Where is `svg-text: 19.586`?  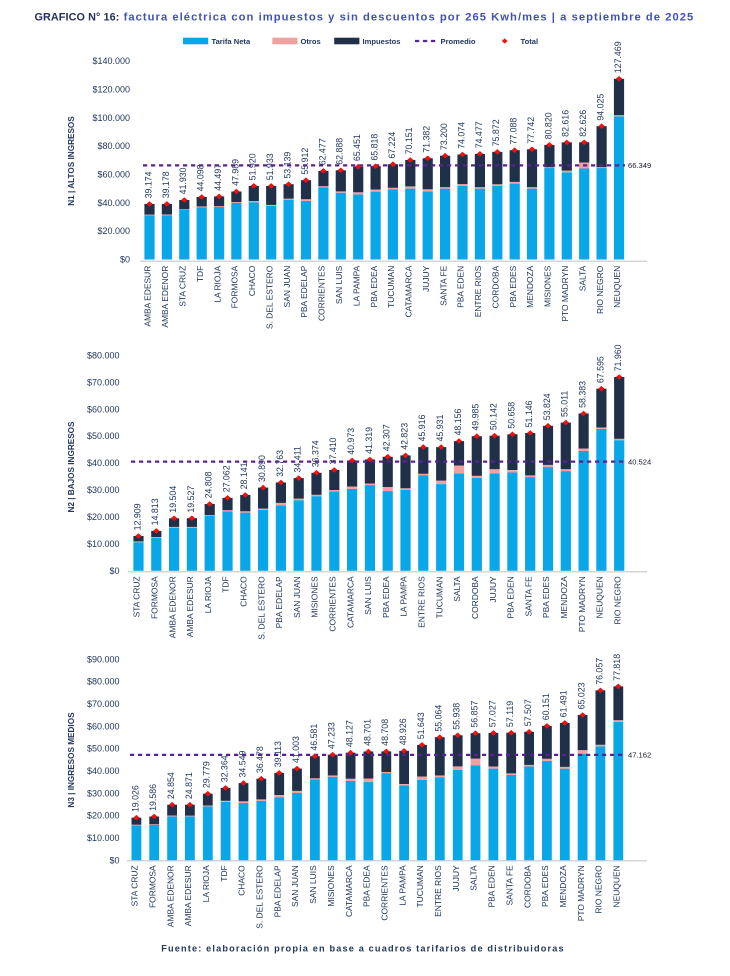
svg-text: 19.586 is located at coordinates (153, 797).